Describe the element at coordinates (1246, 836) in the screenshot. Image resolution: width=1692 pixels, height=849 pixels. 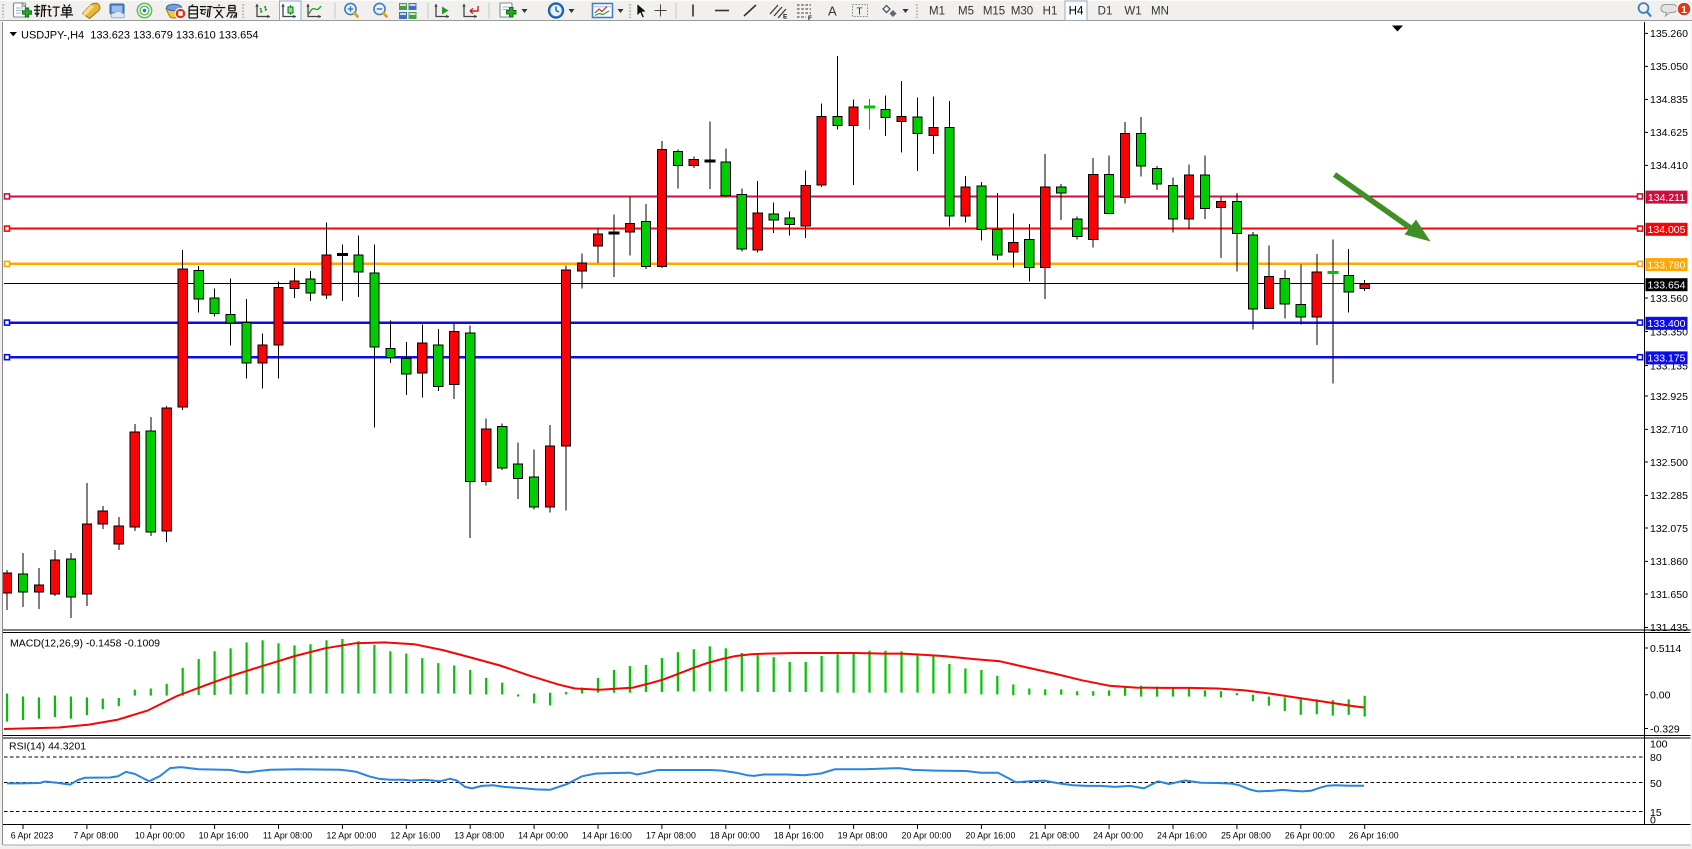
I see `svg-text: 25 Apr 08:00` at that location.